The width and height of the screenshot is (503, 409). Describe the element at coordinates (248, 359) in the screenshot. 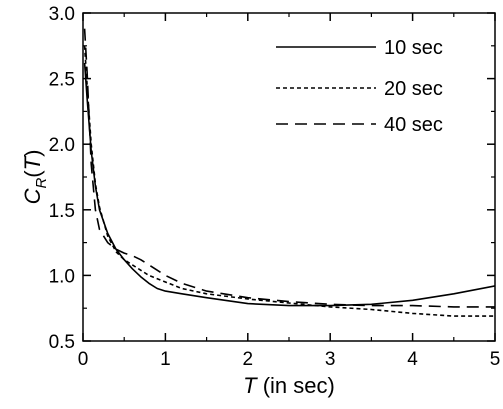

I see `x-tick-label: 2` at that location.